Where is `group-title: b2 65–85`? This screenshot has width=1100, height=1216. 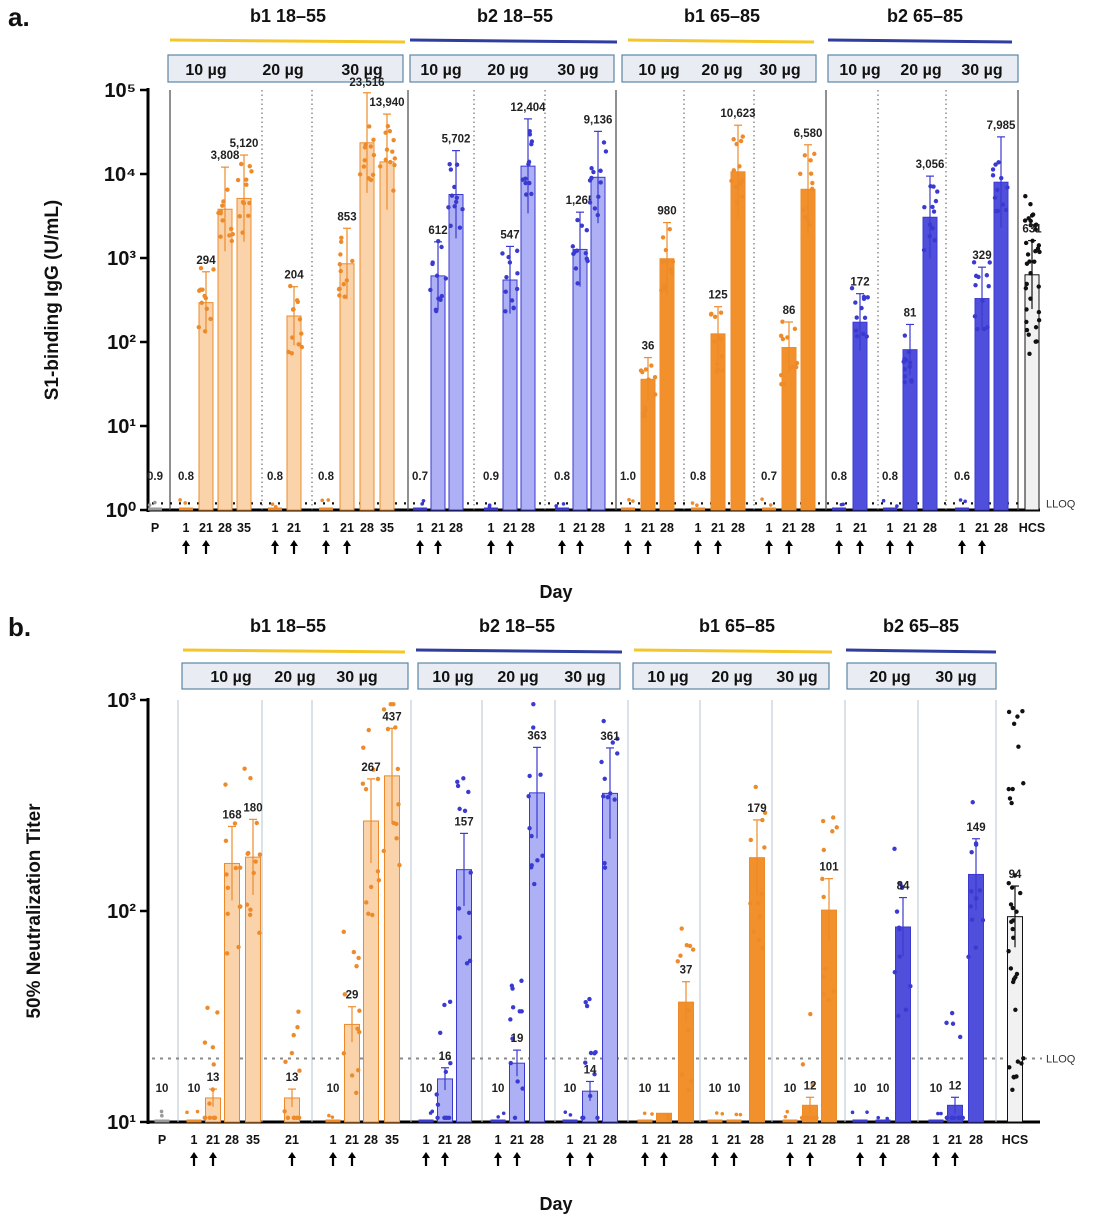
group-title: b2 65–85 is located at coordinates (925, 16).